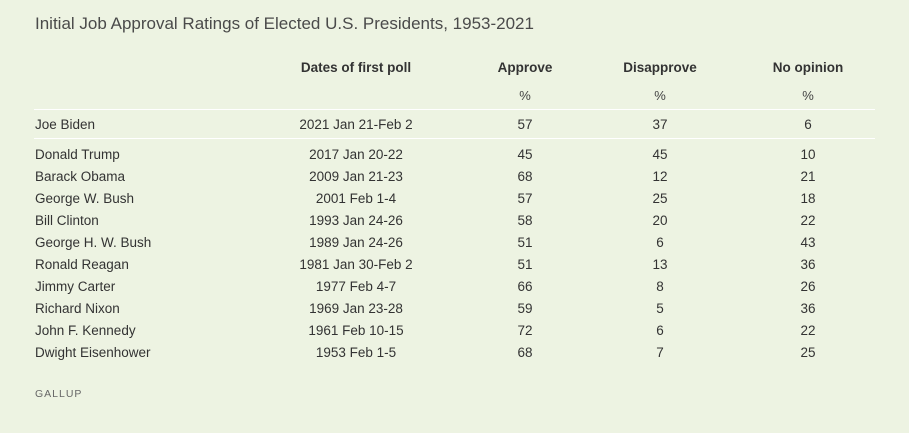 The height and width of the screenshot is (433, 909). I want to click on table-row: Donald Trump 2017 Jan 20-22 45 45 10, so click(454, 155).